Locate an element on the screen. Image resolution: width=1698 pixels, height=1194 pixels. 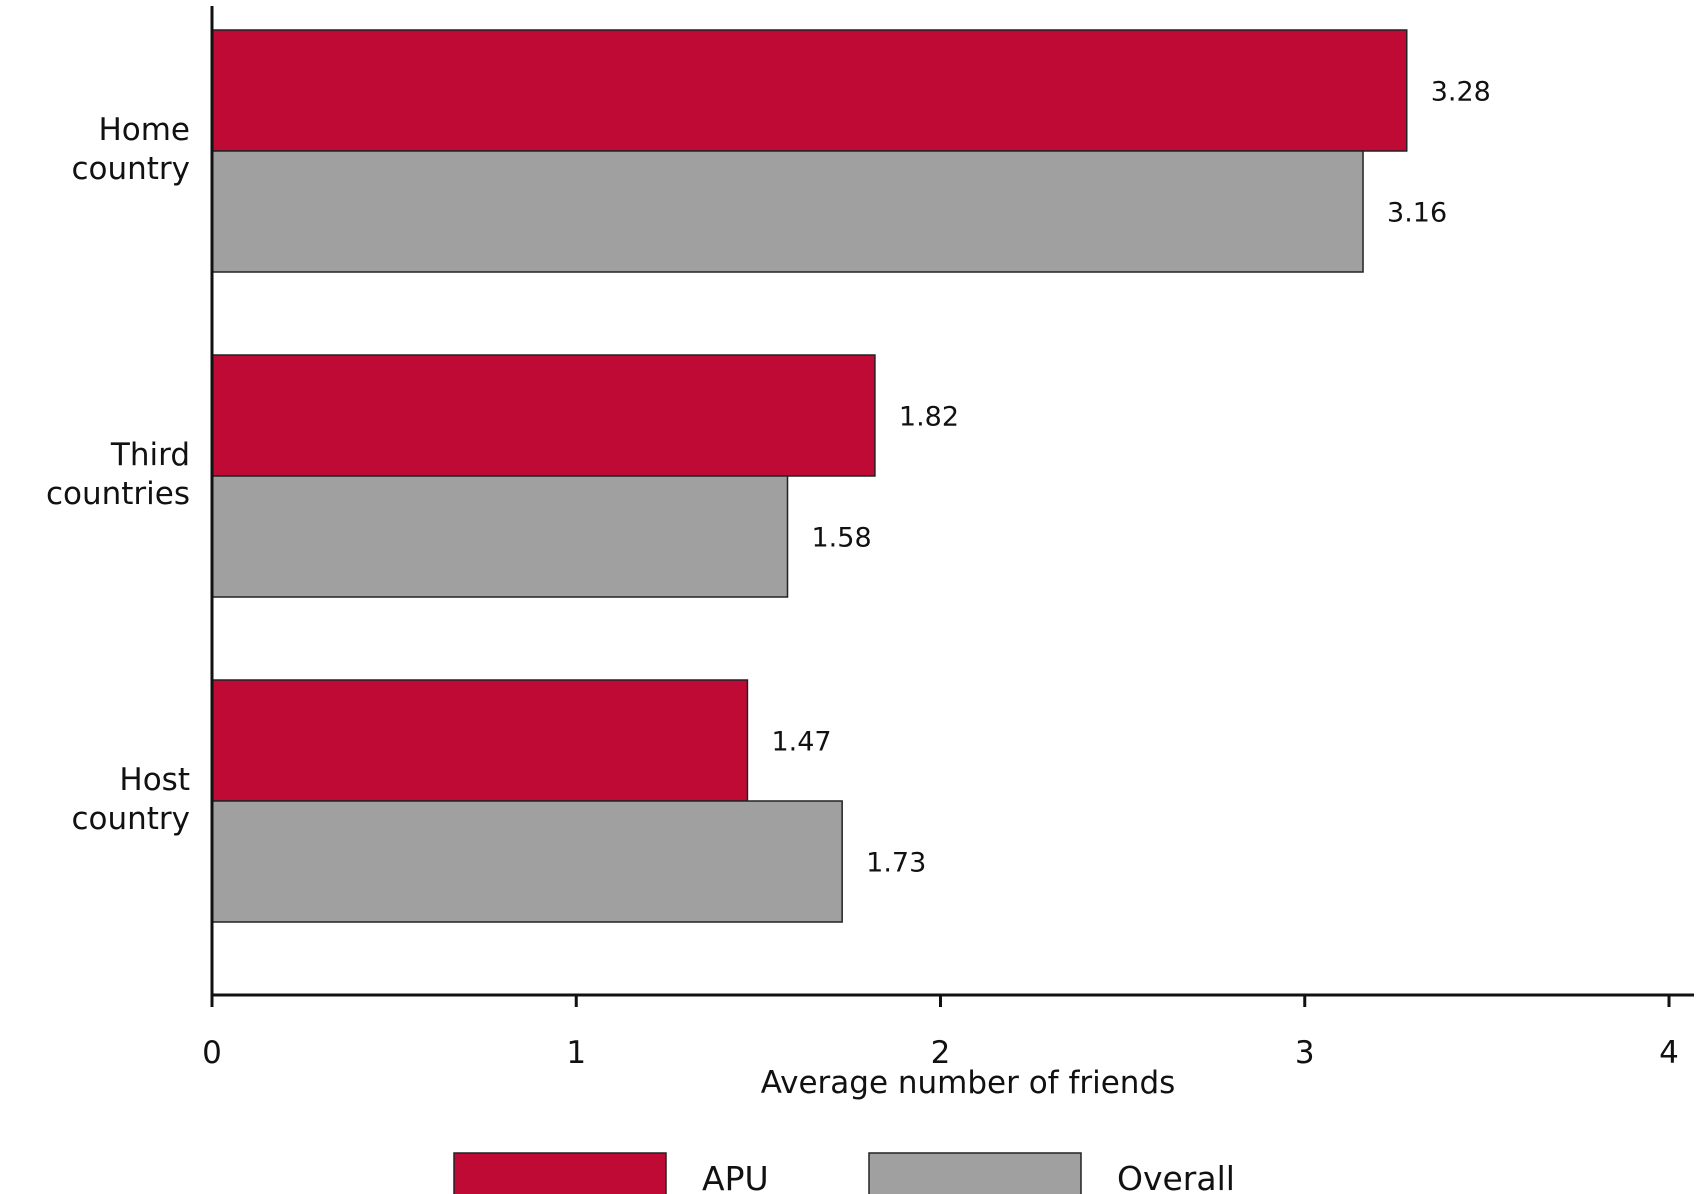
x-tick-label: 1 is located at coordinates (576, 1053).